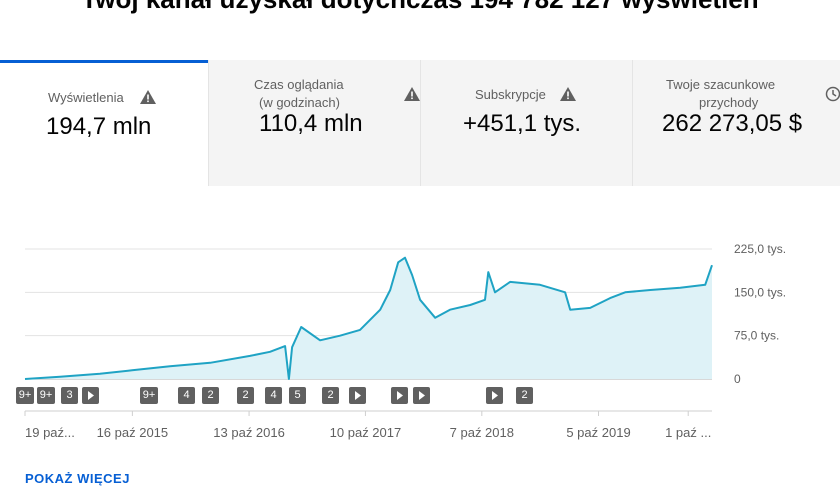 The height and width of the screenshot is (486, 840). Describe the element at coordinates (86, 97) in the screenshot. I see `tab-label: Wyświetlenia` at that location.